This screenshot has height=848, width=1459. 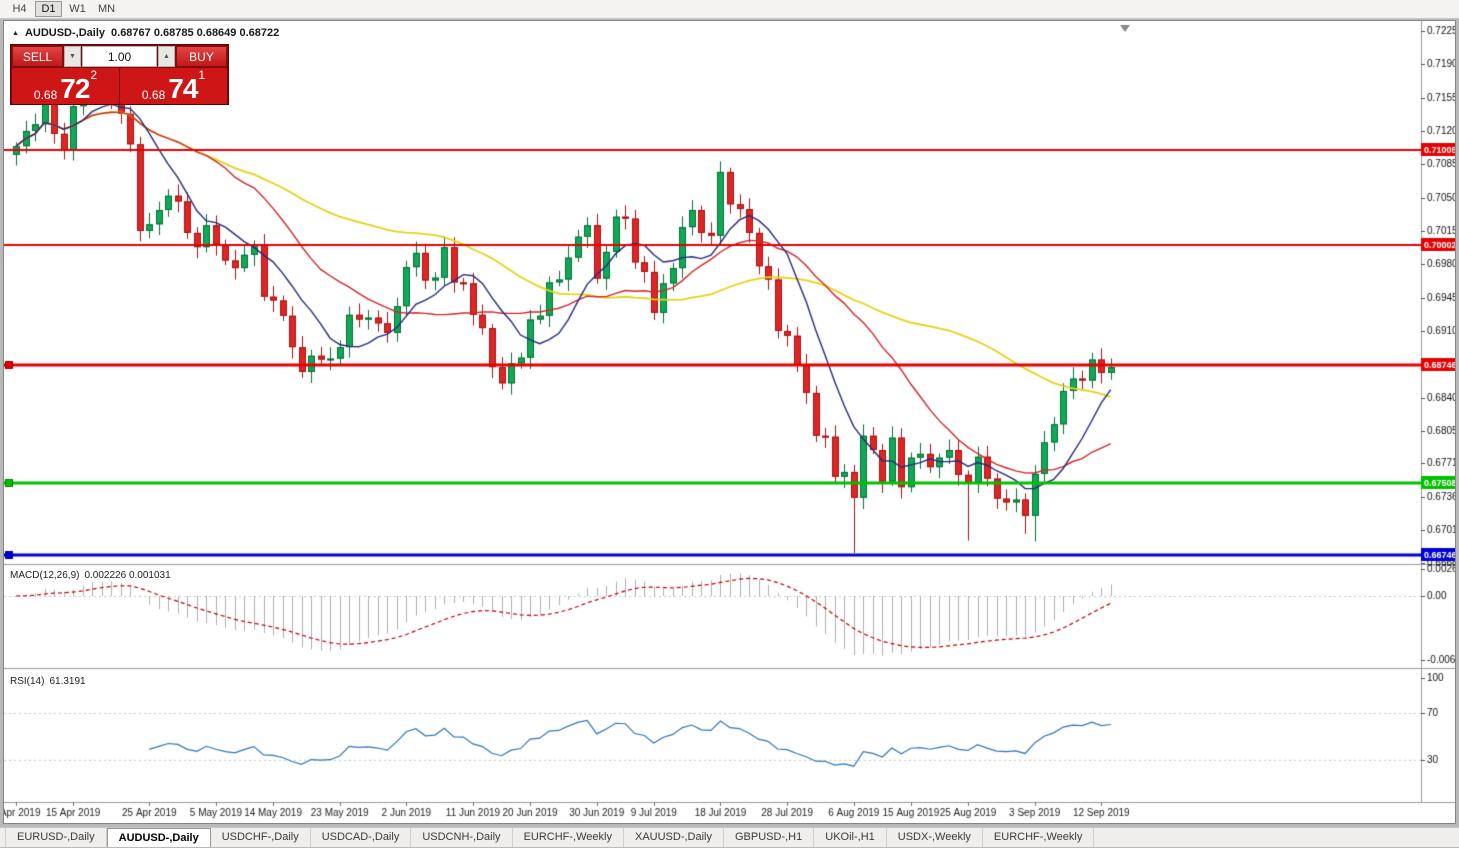 What do you see at coordinates (67, 681) in the screenshot?
I see `rsi-value: 61.3191` at bounding box center [67, 681].